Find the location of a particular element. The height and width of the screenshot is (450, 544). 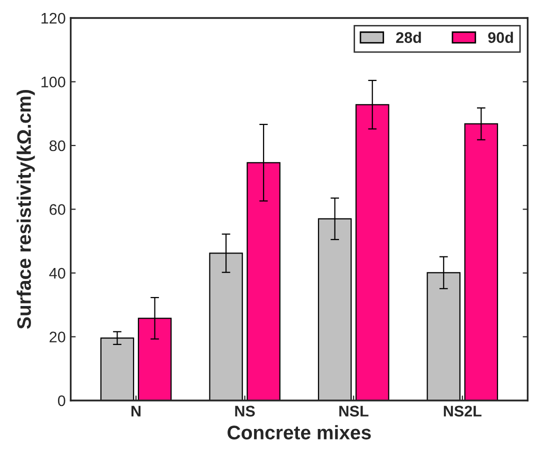

x-axis-title: Concrete mixes is located at coordinates (299, 432).